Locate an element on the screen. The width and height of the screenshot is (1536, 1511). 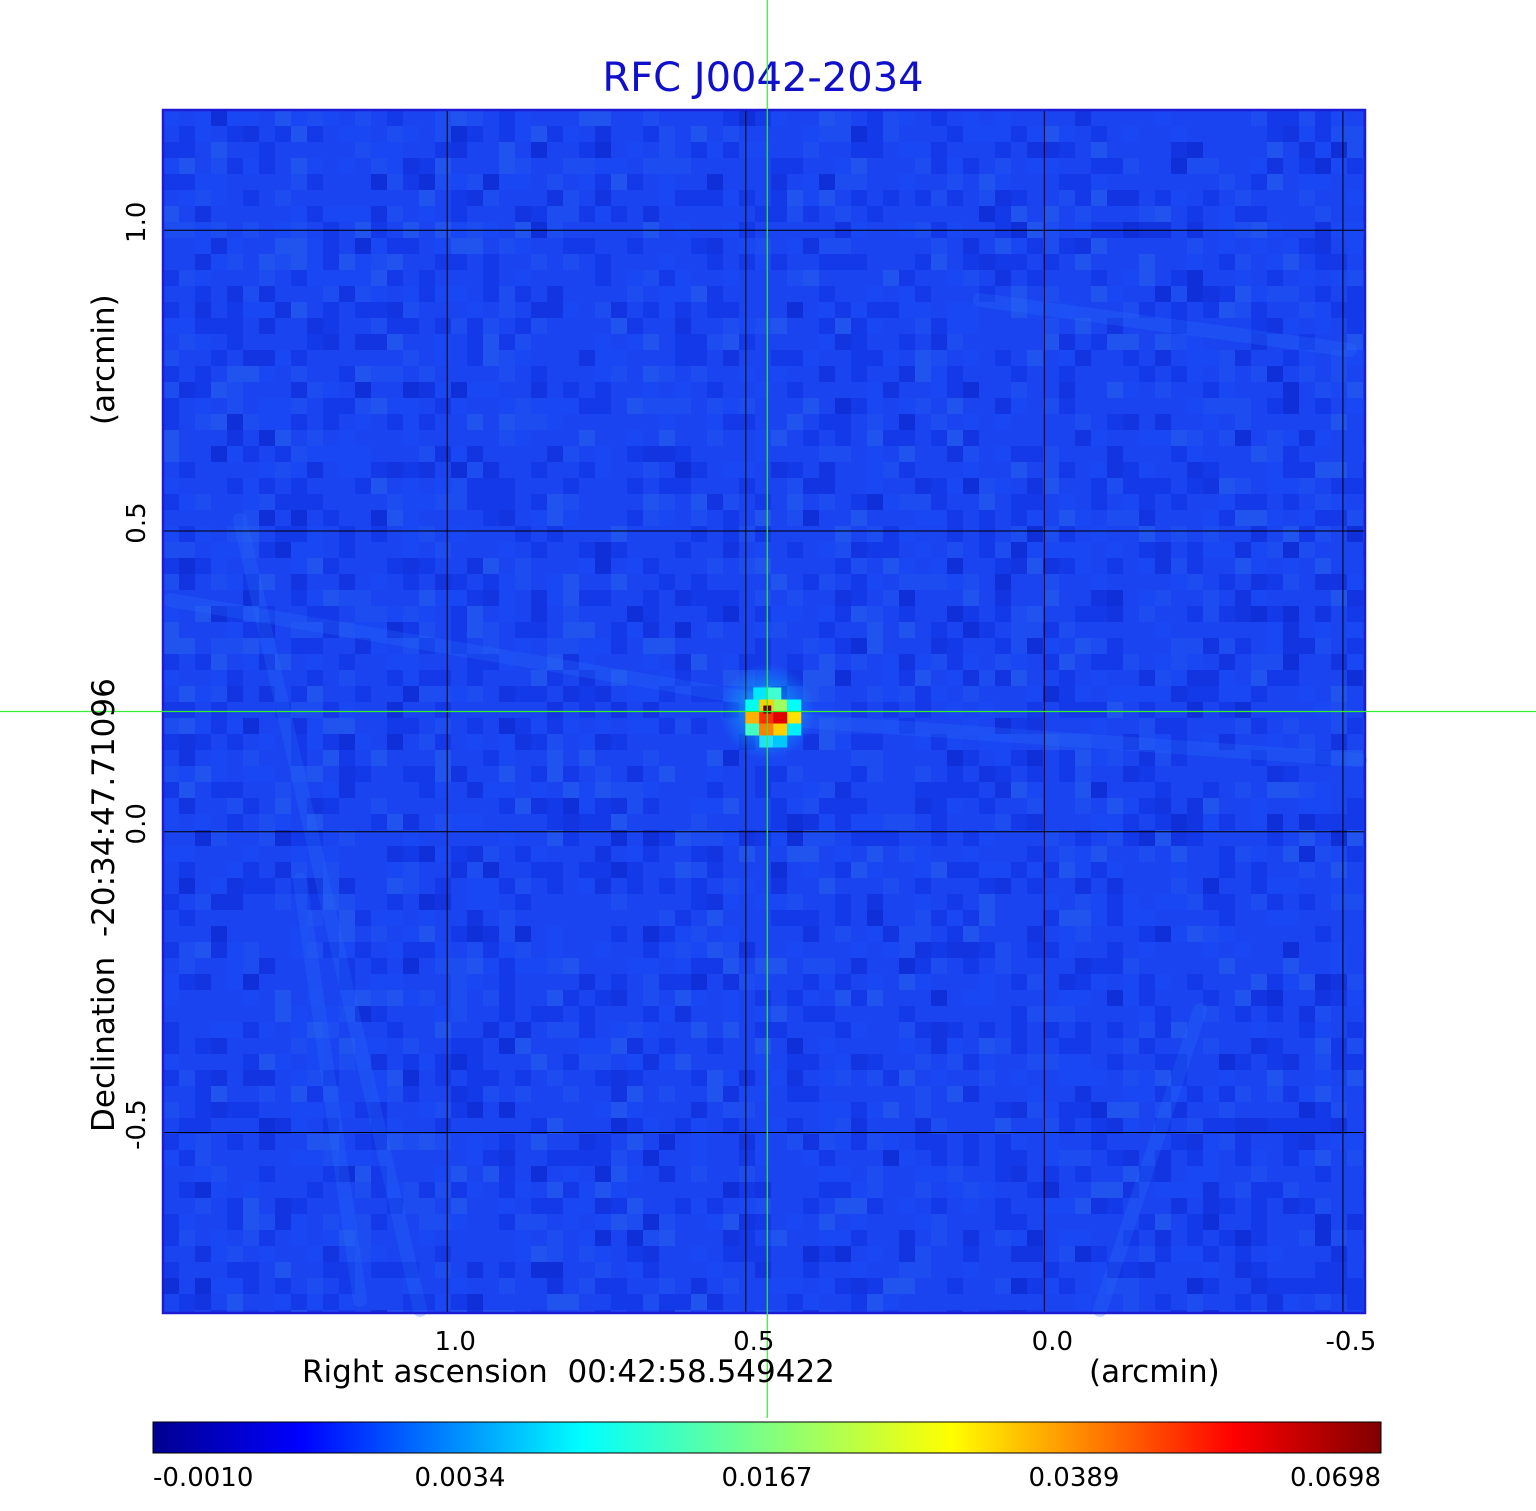
y-tick-label: -0.5 is located at coordinates (137, 1124).